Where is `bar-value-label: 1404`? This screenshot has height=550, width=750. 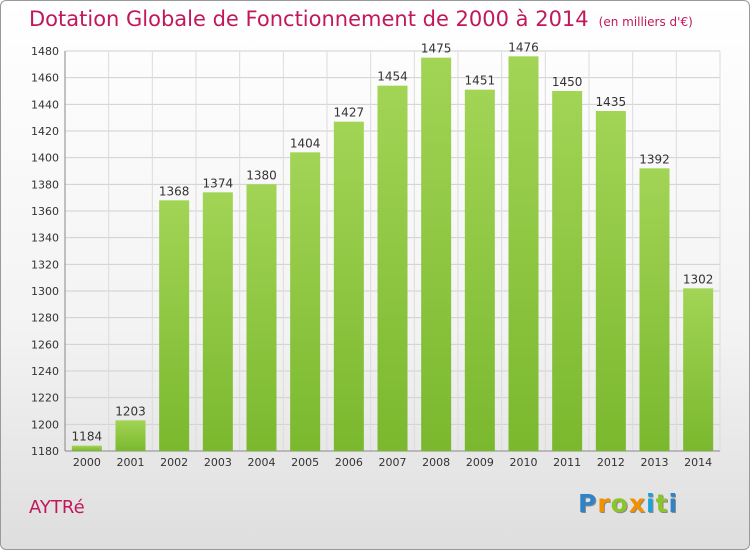 bar-value-label: 1404 is located at coordinates (305, 143).